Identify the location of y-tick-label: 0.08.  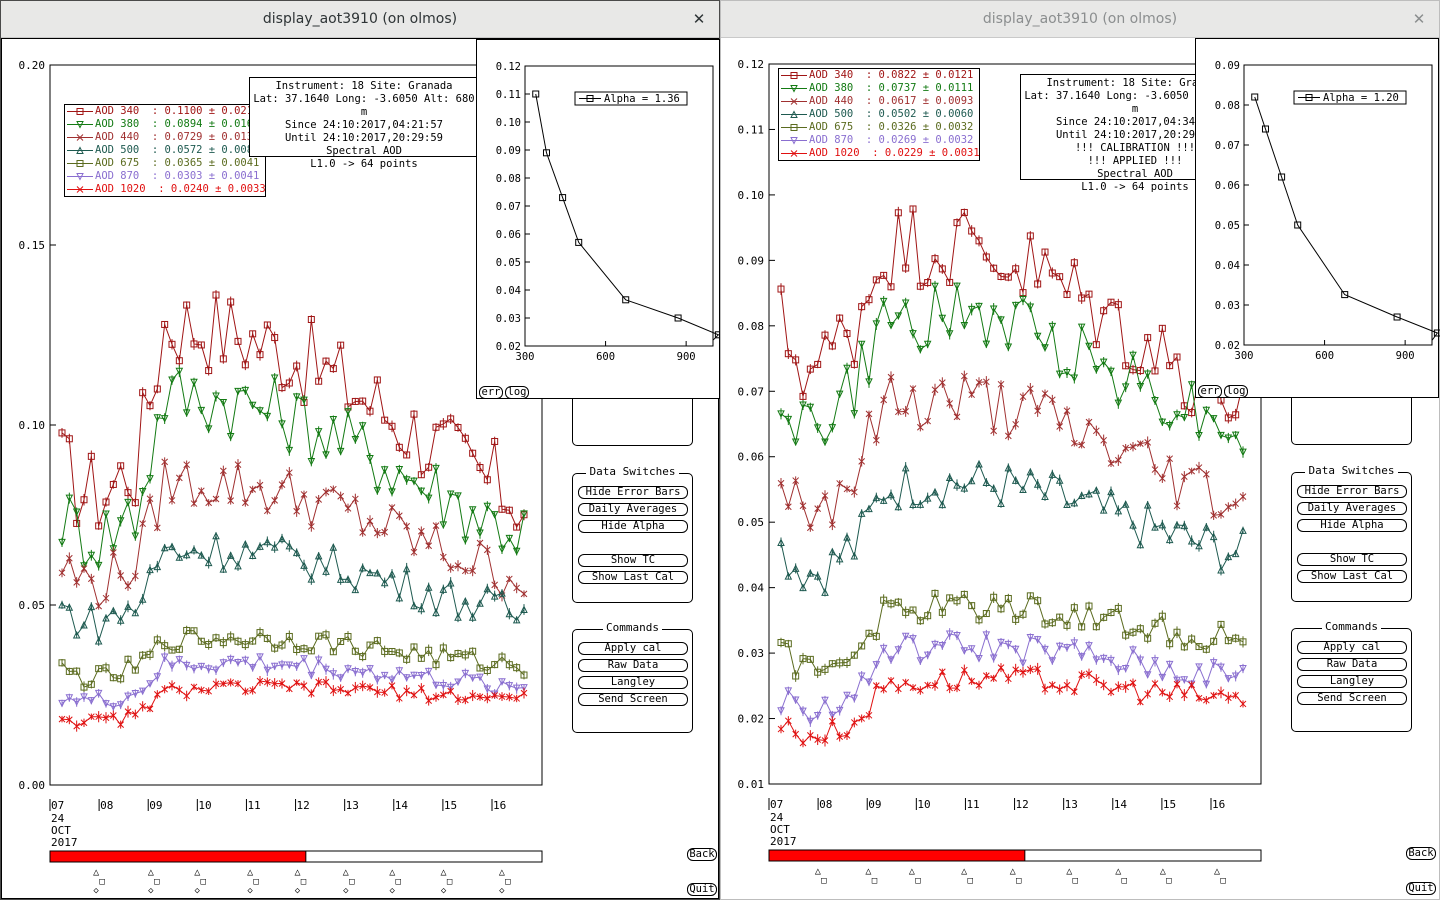
(751, 326).